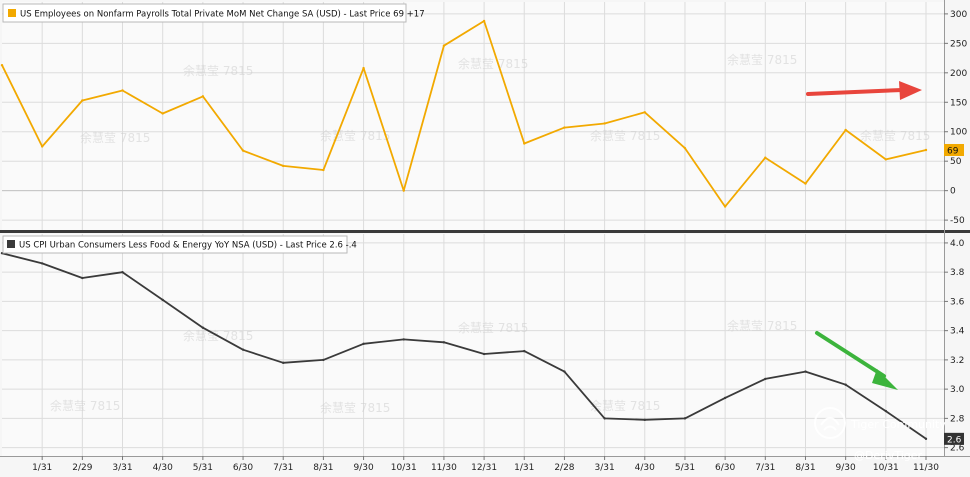  What do you see at coordinates (885, 379) in the screenshot?
I see `green-arrow-head` at bounding box center [885, 379].